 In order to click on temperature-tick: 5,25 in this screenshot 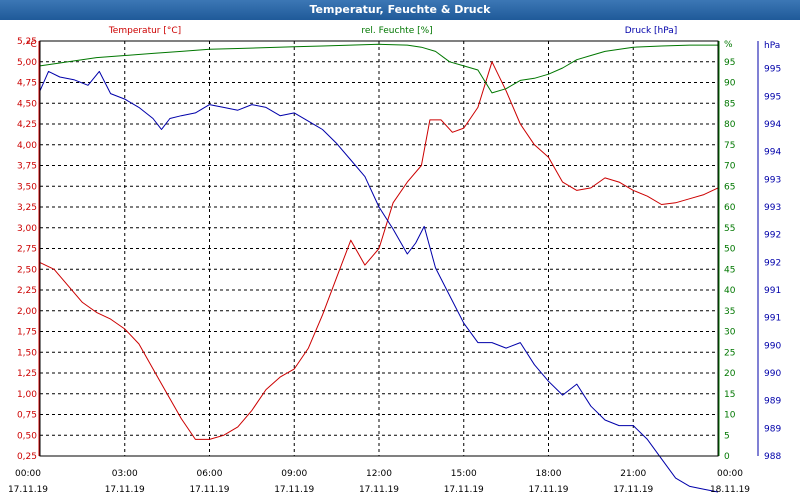, I will do `click(27, 42)`.